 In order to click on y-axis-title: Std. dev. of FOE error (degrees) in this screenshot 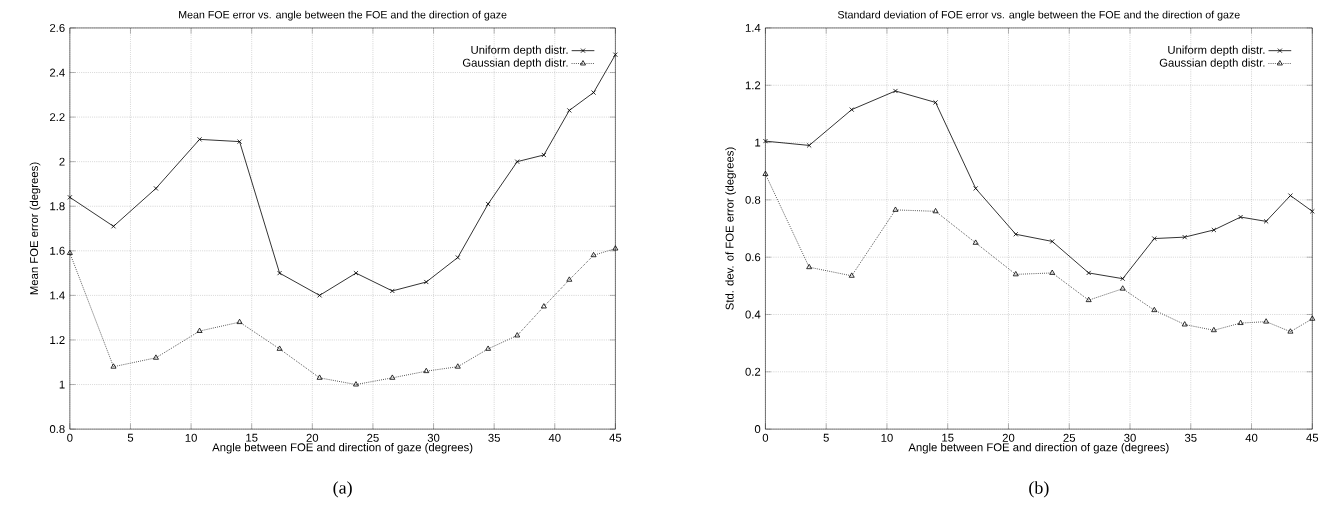, I will do `click(730, 228)`.